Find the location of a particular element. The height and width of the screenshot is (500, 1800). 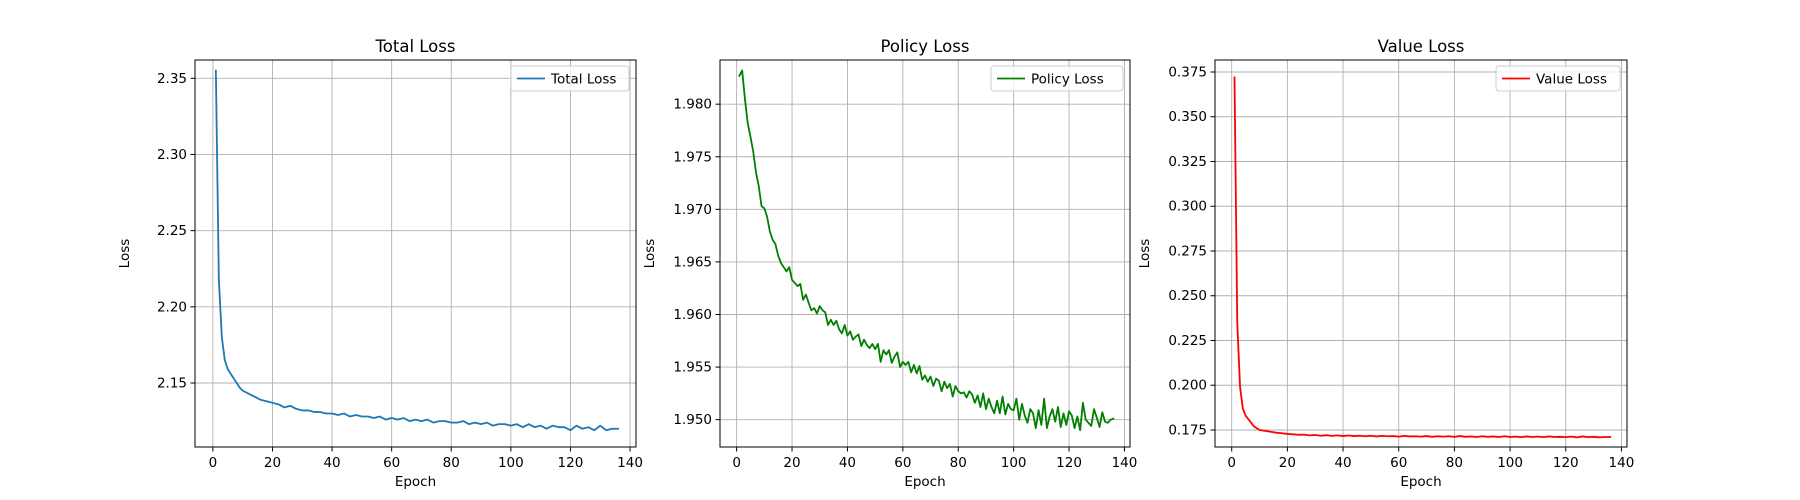

y-tick-label: 2.35 is located at coordinates (172, 79).